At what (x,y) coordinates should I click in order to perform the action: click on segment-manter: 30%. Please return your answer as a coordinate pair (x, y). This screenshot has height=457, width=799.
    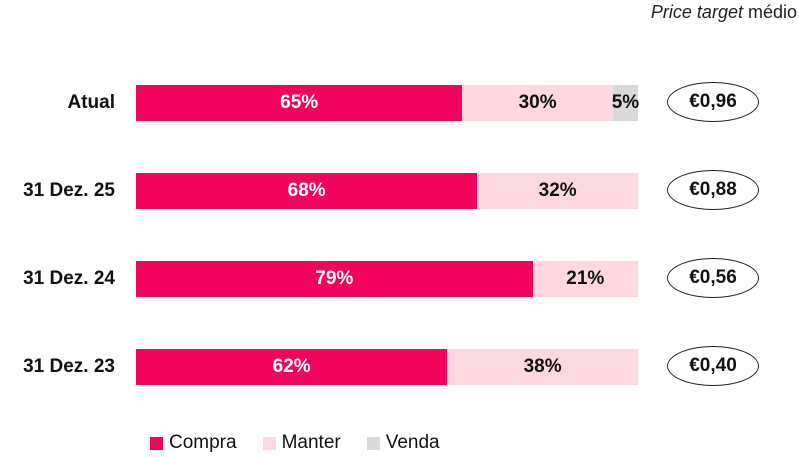
    Looking at the image, I should click on (537, 103).